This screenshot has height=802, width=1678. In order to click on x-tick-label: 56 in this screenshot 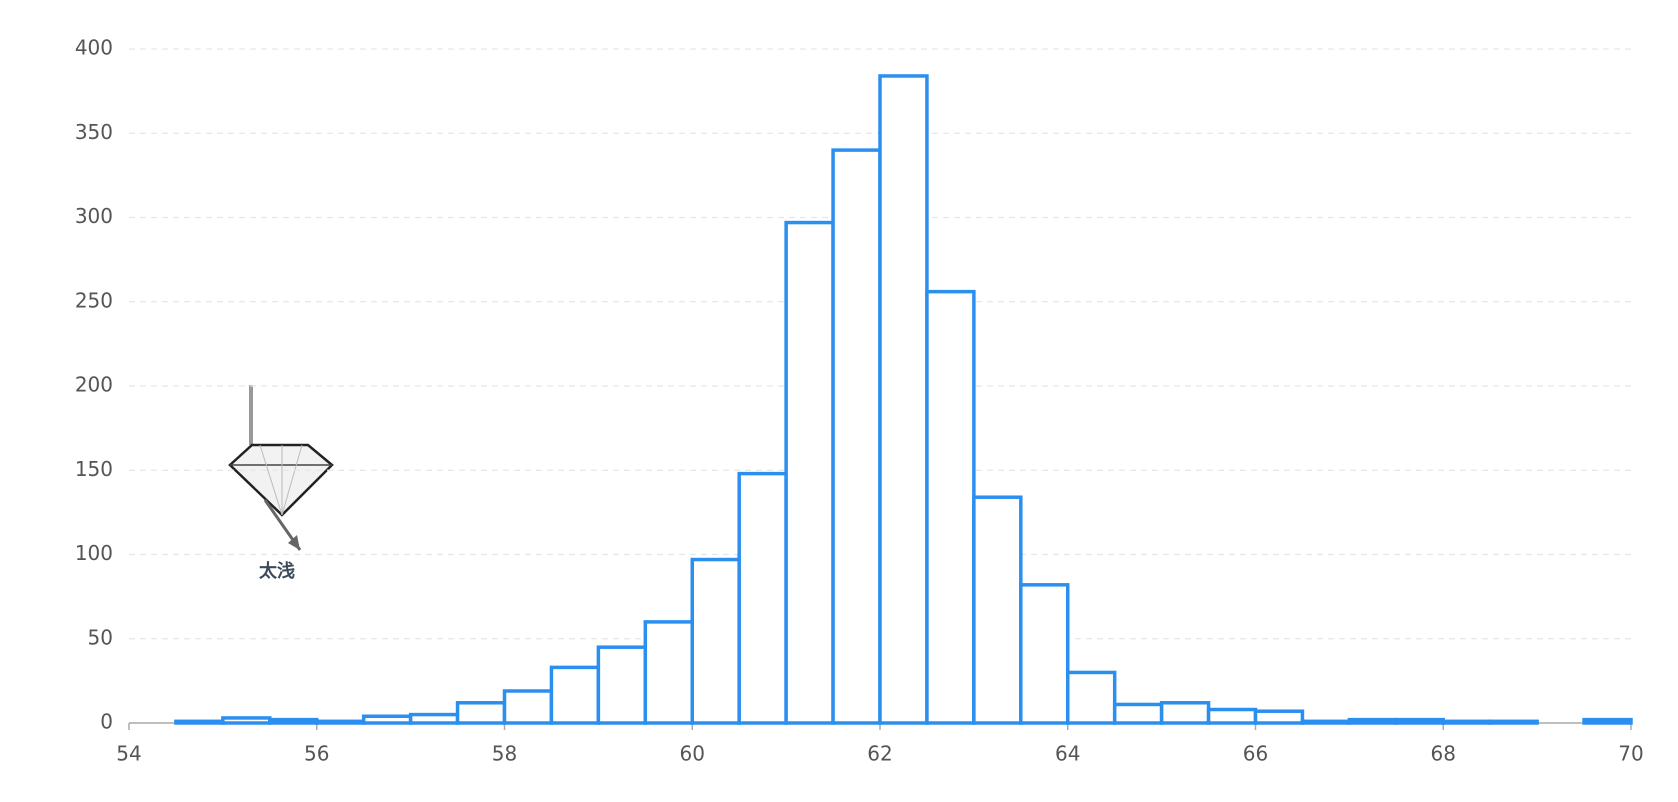, I will do `click(316, 754)`.